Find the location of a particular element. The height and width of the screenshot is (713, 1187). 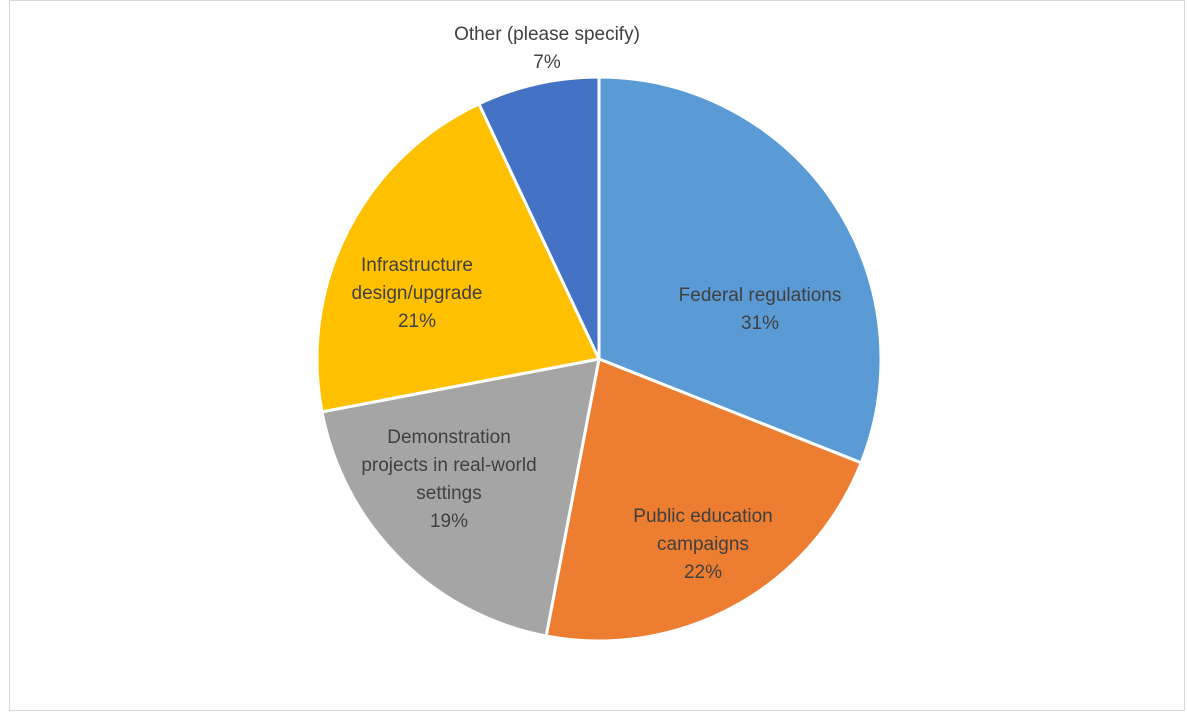

data-label-category-line: settings is located at coordinates (448, 493).